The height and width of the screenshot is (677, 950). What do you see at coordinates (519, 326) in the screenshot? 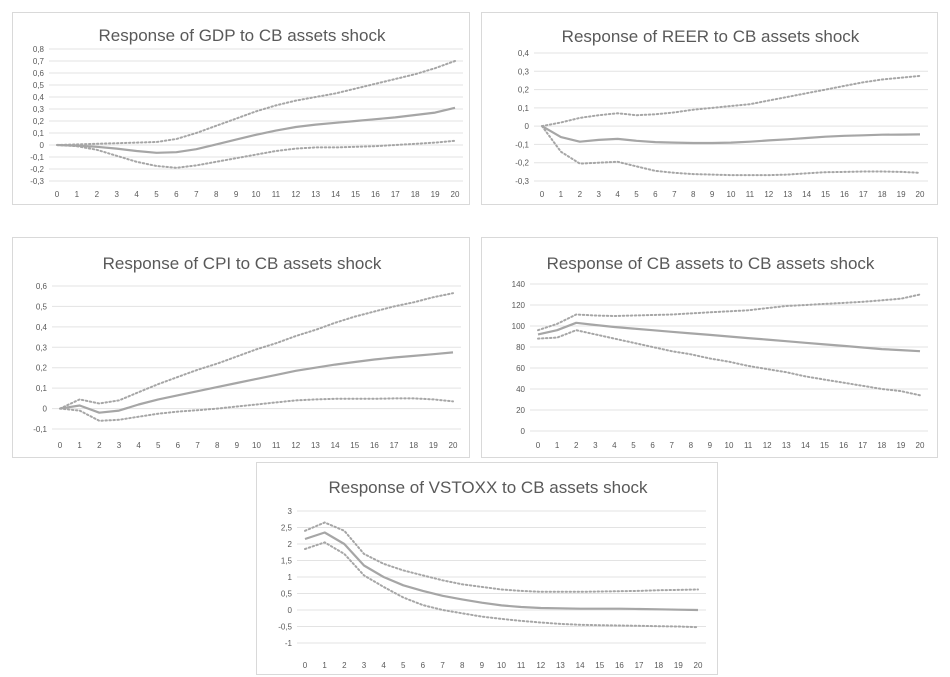
I see `y-tick-label: 100` at bounding box center [519, 326].